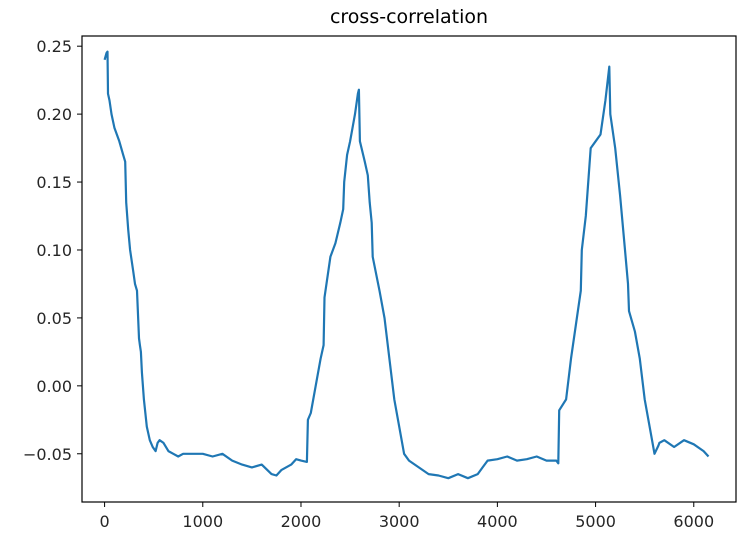 Image resolution: width=748 pixels, height=543 pixels. I want to click on x-tick-label: 2000, so click(301, 521).